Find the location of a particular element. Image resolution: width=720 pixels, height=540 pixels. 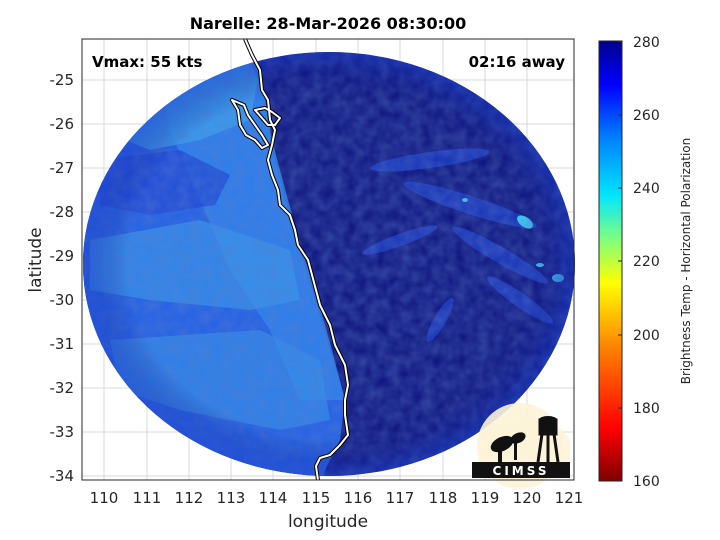

x-tick-label: 115 is located at coordinates (316, 498).